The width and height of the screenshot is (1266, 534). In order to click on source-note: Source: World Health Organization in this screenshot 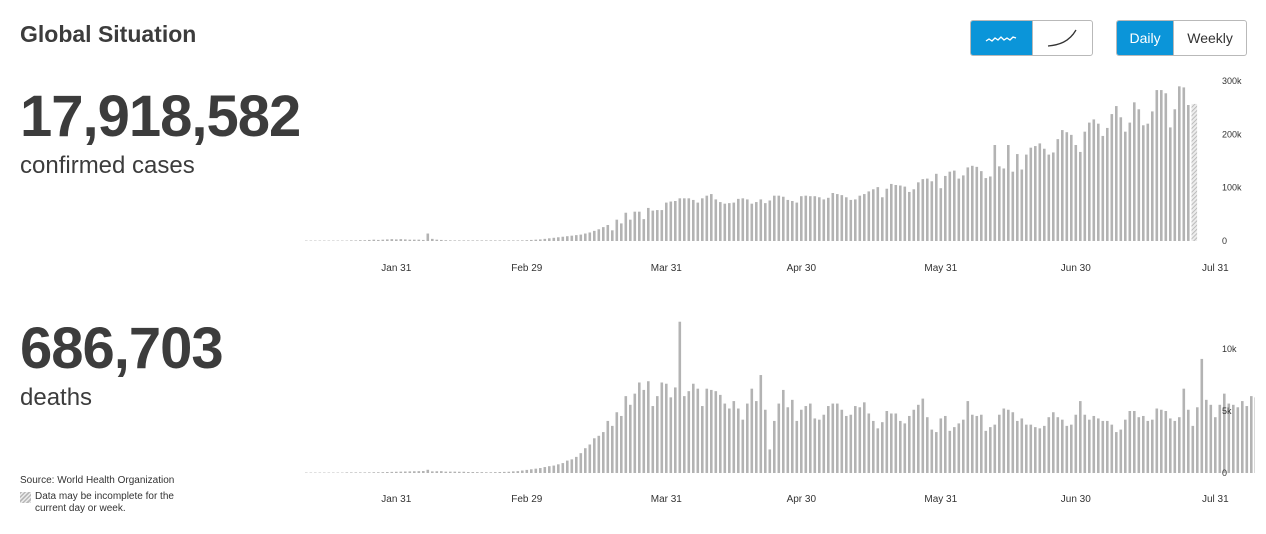, I will do `click(97, 480)`.